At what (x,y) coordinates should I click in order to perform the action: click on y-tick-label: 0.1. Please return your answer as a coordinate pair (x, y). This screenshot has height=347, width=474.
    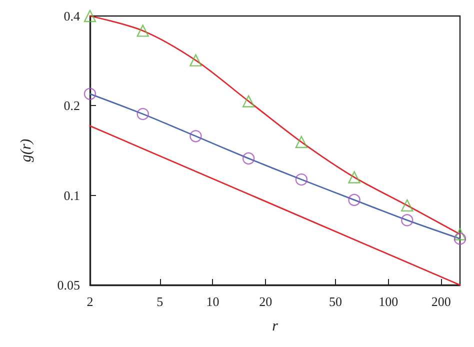
    Looking at the image, I should click on (72, 195).